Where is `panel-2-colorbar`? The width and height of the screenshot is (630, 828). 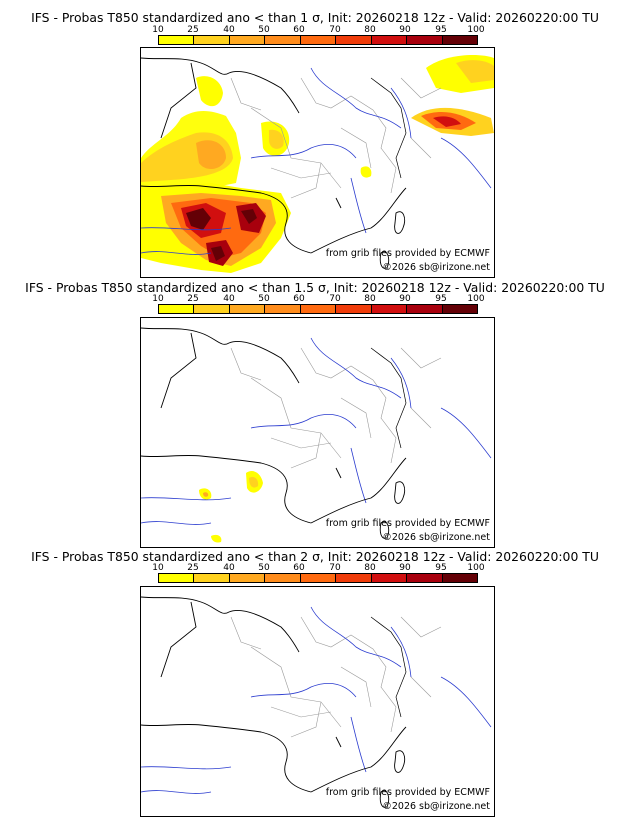
panel-2-colorbar is located at coordinates (318, 309).